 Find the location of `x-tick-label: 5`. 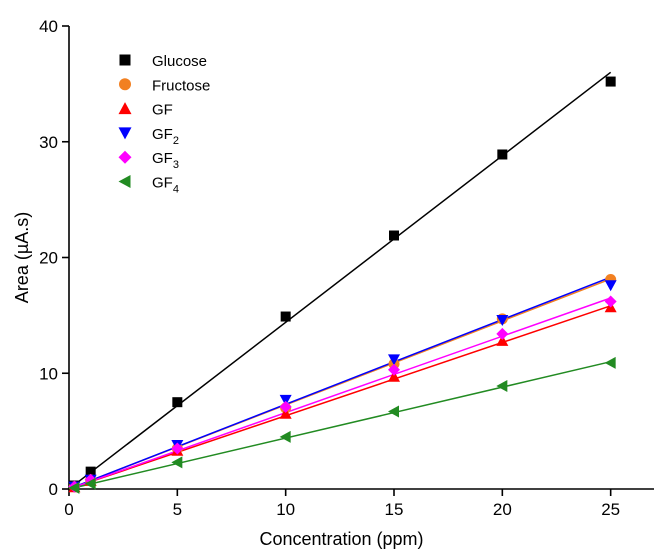

x-tick-label: 5 is located at coordinates (177, 509).